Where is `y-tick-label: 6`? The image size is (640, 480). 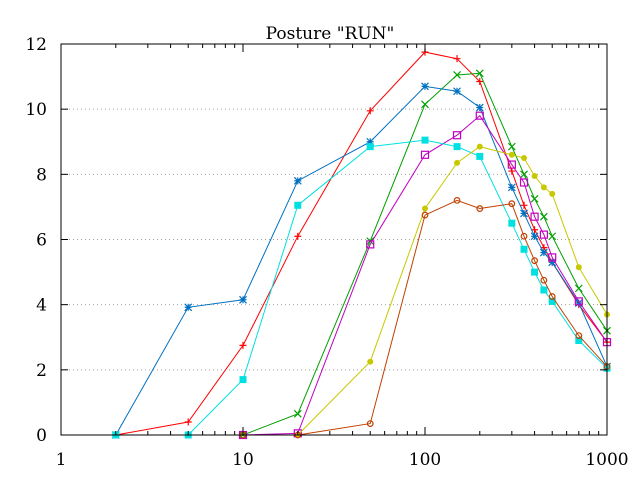
y-tick-label: 6 is located at coordinates (41, 241).